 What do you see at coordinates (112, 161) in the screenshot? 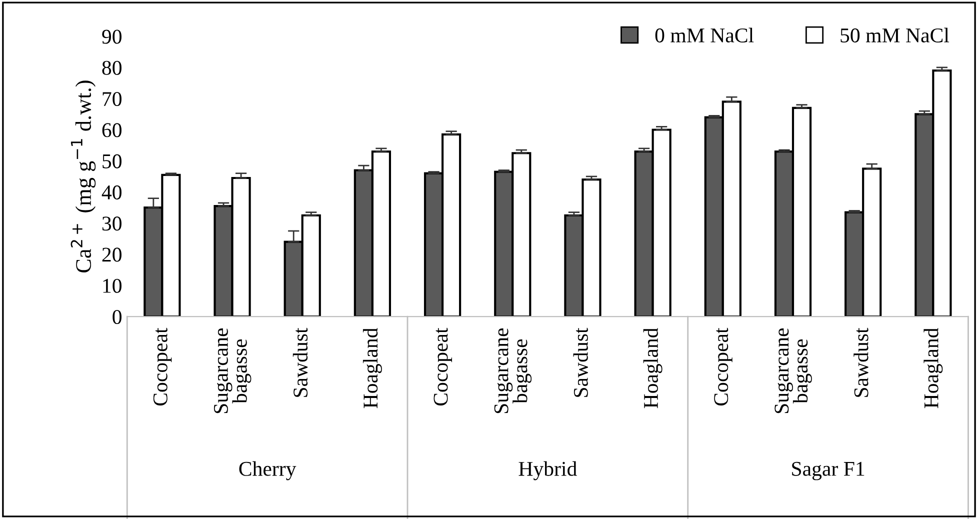
I see `y-tick-label: 50` at bounding box center [112, 161].